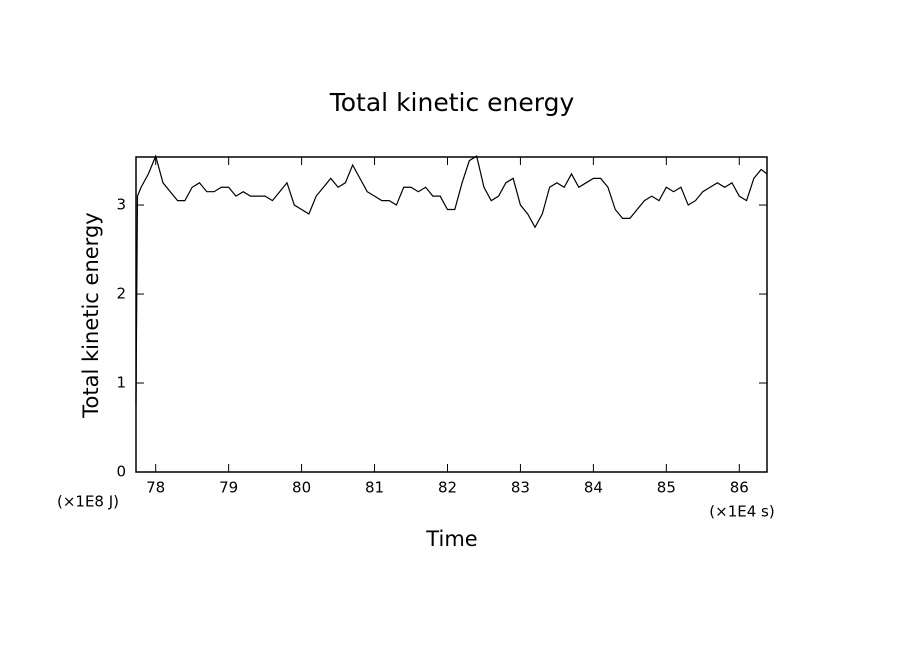  What do you see at coordinates (374, 488) in the screenshot?
I see `x-tick-label: 81` at bounding box center [374, 488].